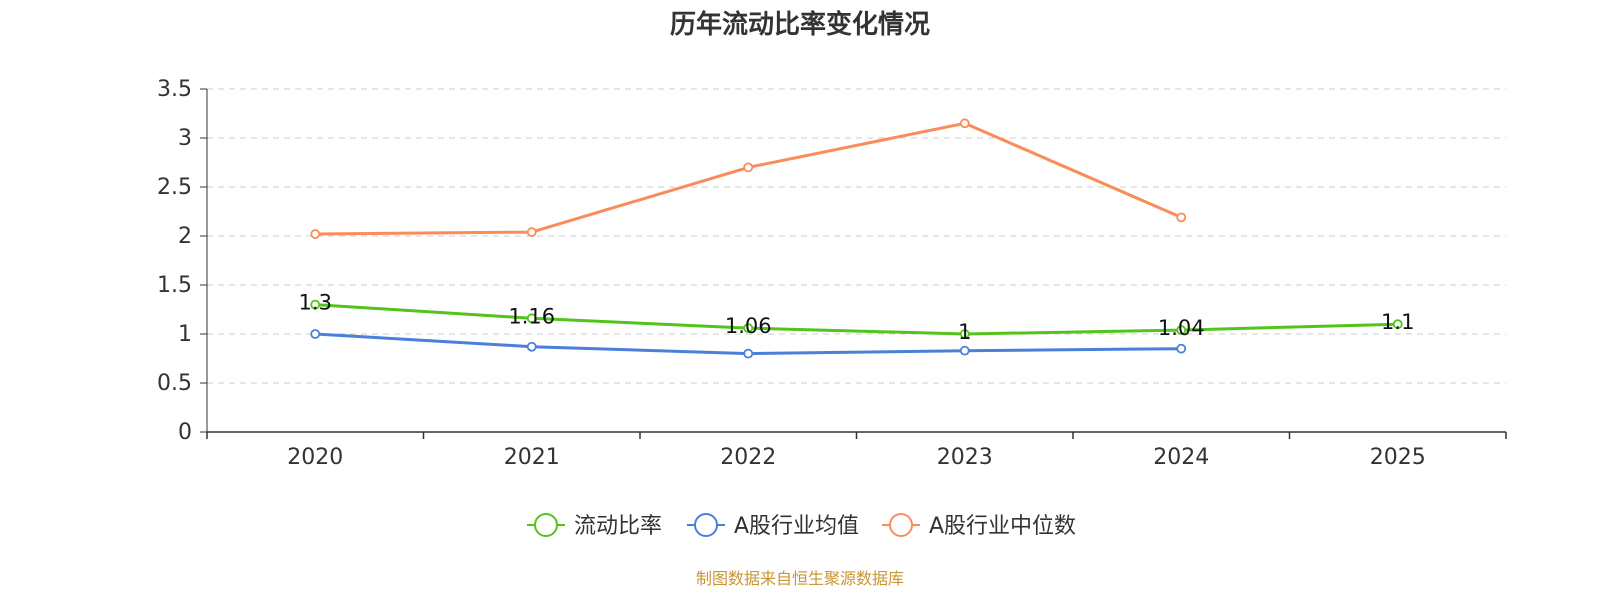  I want to click on data-label: 1.16, so click(531, 316).